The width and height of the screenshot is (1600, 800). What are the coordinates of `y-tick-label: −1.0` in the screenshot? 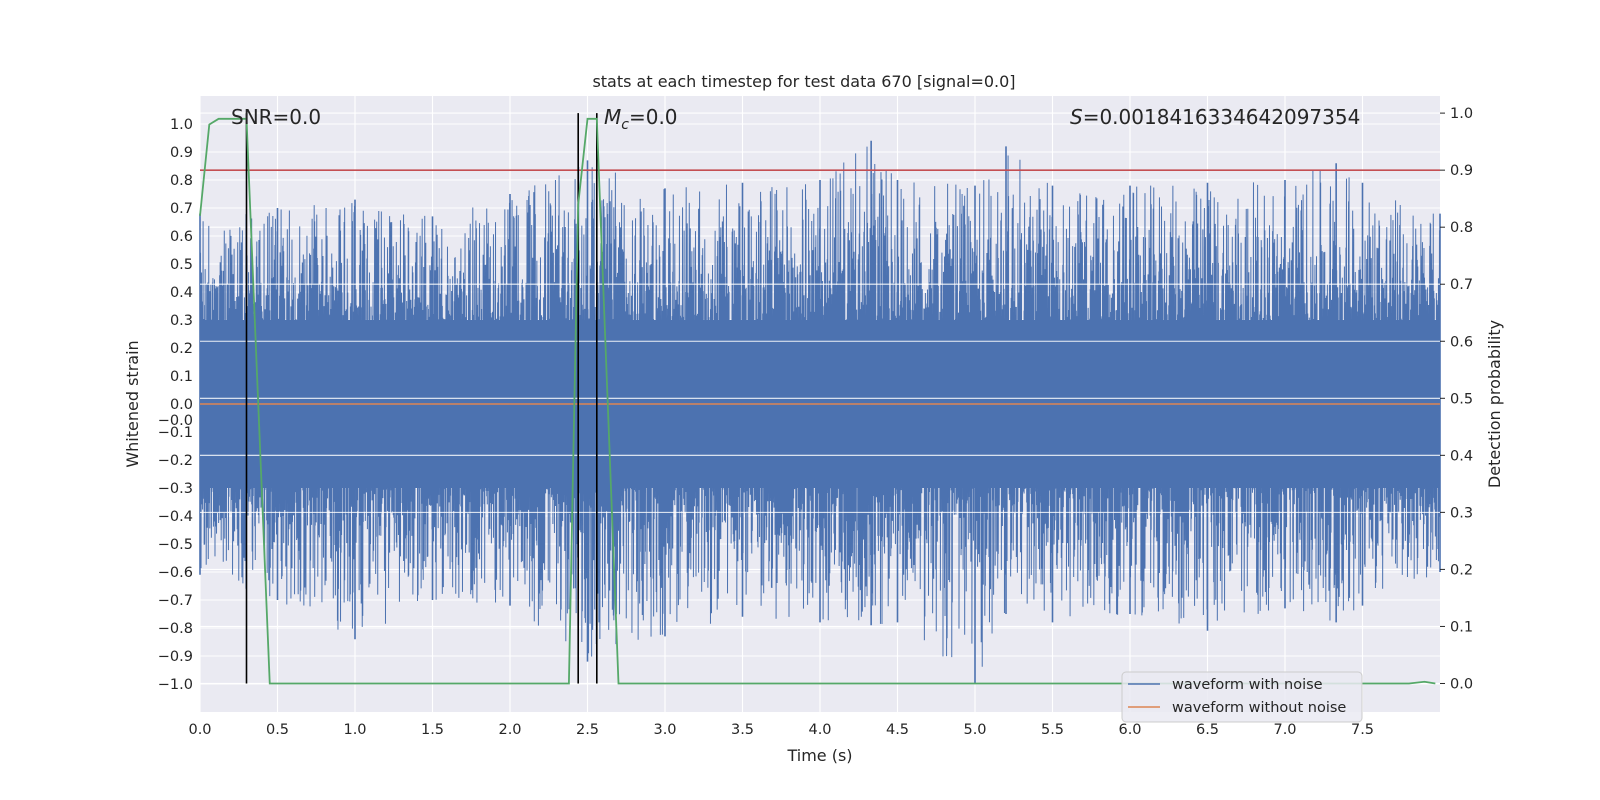 It's located at (175, 685).